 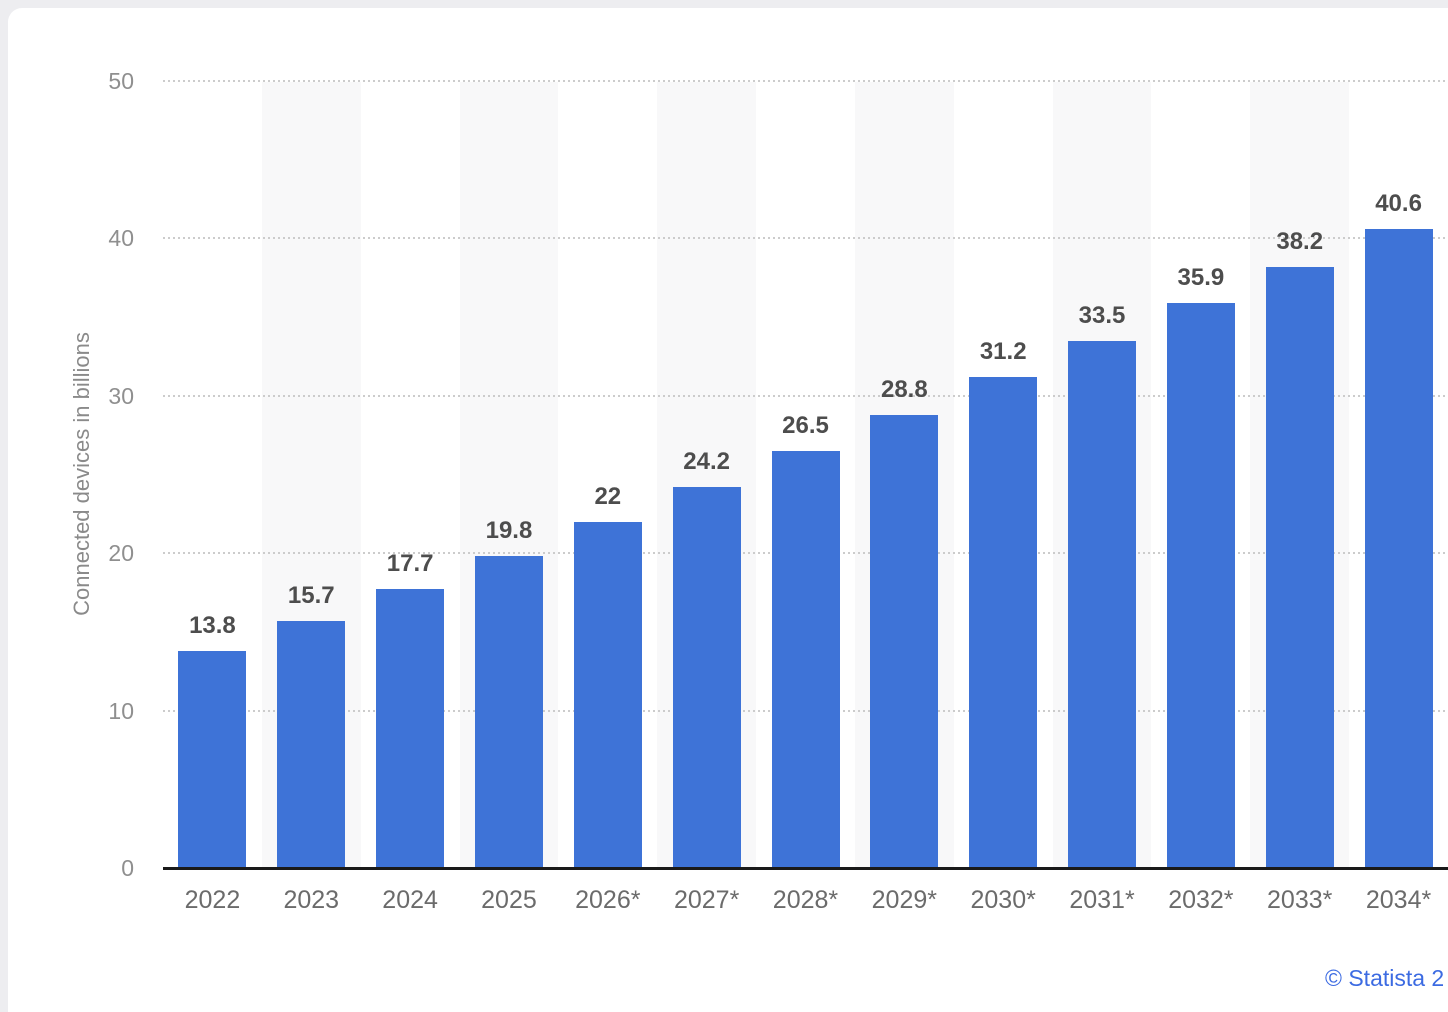 What do you see at coordinates (608, 900) in the screenshot?
I see `x-tick-label: 2026*` at bounding box center [608, 900].